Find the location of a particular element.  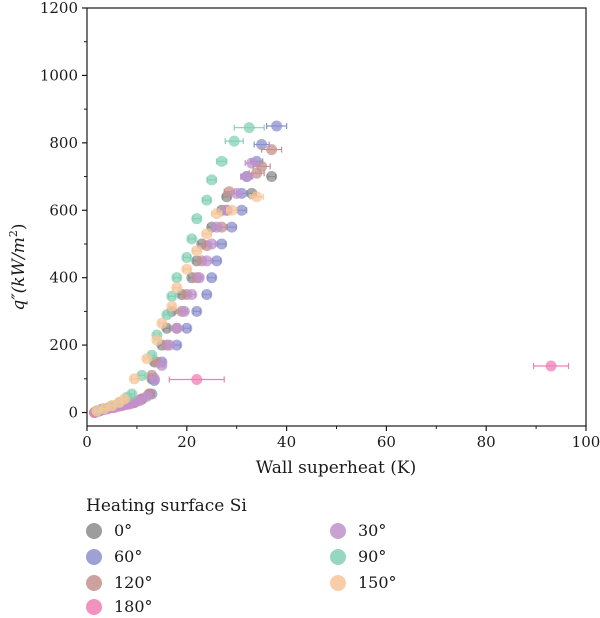

y-tick-label: 200 is located at coordinates (63, 345).